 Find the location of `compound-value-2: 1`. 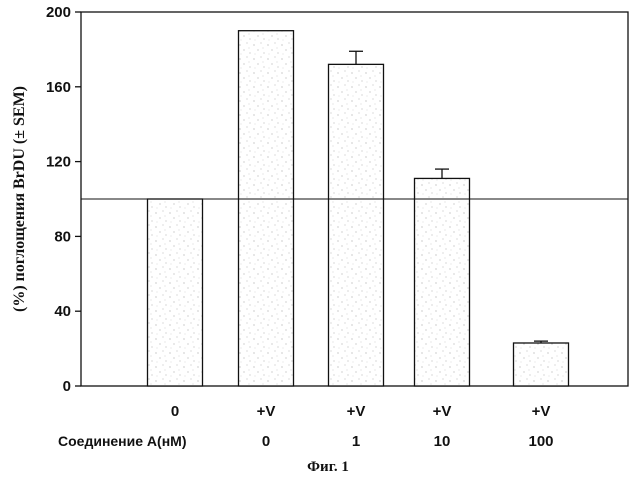

compound-value-2: 1 is located at coordinates (356, 441).